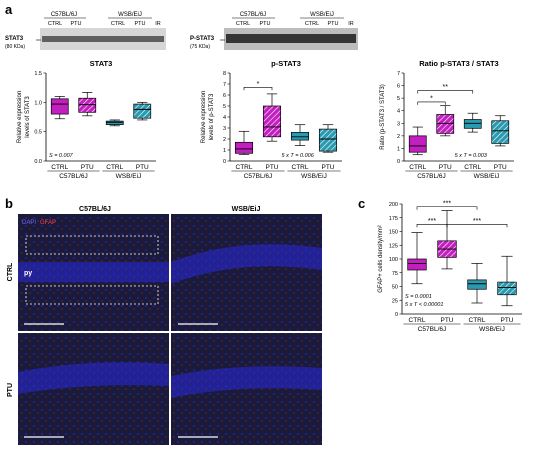  I want to click on y-tick-label: 175, so click(393, 219).